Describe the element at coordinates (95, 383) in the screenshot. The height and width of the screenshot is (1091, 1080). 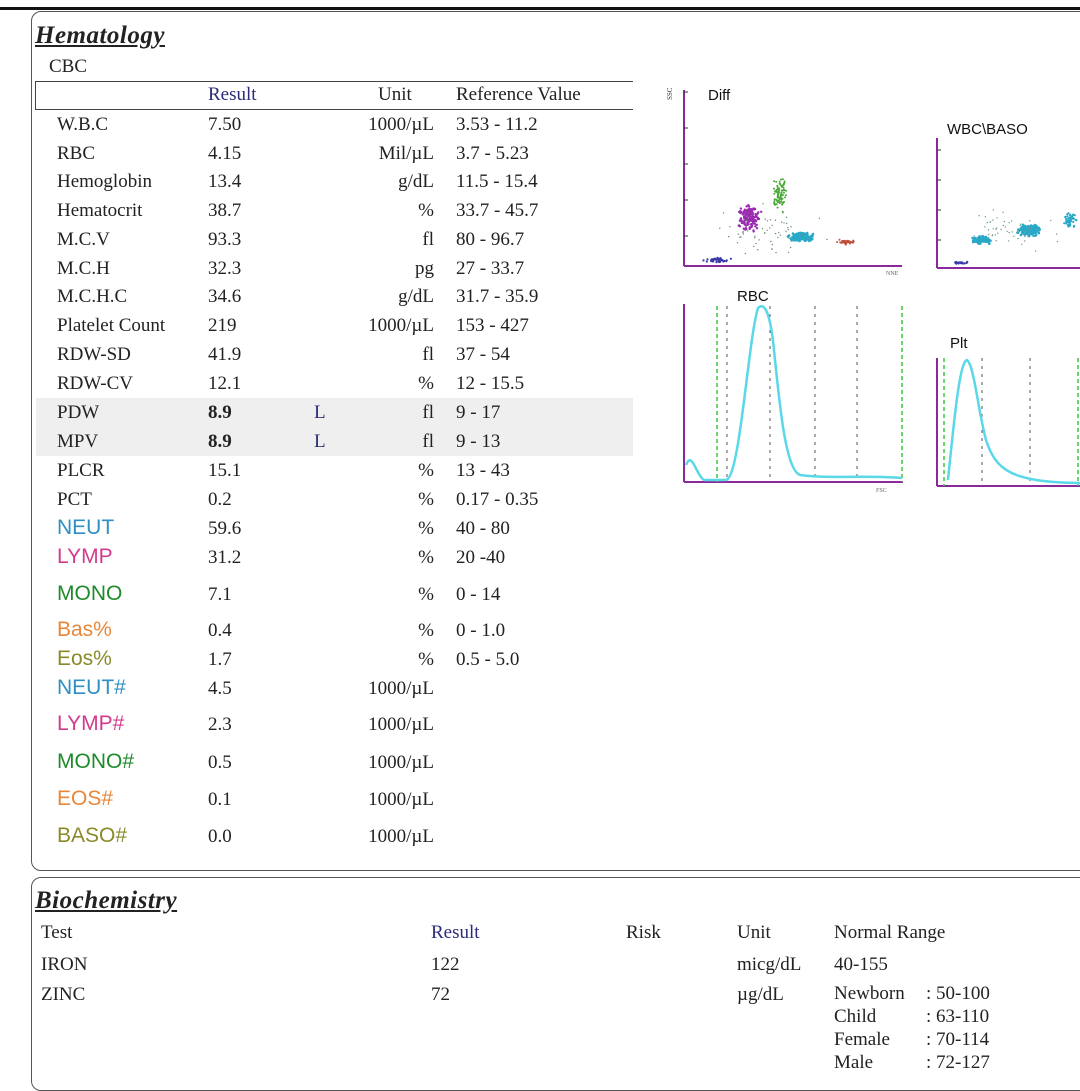
I see `cbc-test-name: RDW-CV` at that location.